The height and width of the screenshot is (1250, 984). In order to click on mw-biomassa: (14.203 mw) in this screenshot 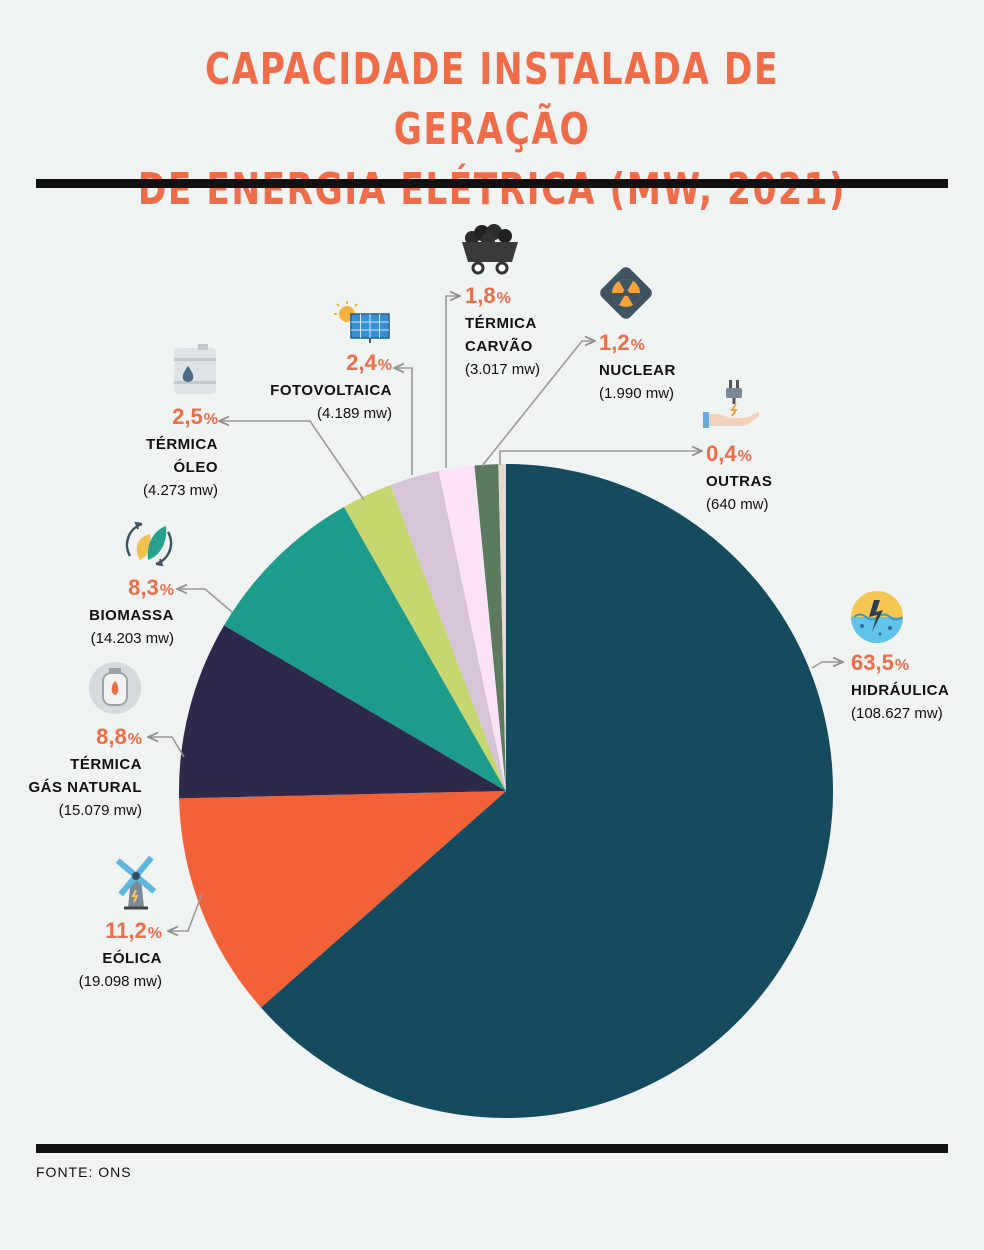, I will do `click(132, 638)`.